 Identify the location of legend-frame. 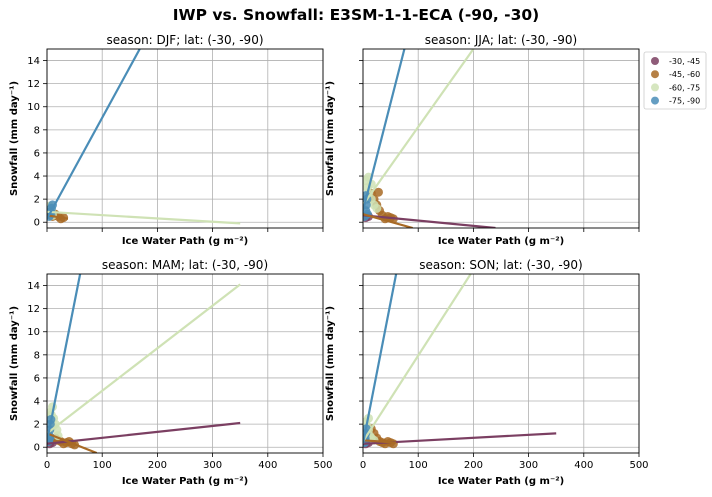
(675, 80).